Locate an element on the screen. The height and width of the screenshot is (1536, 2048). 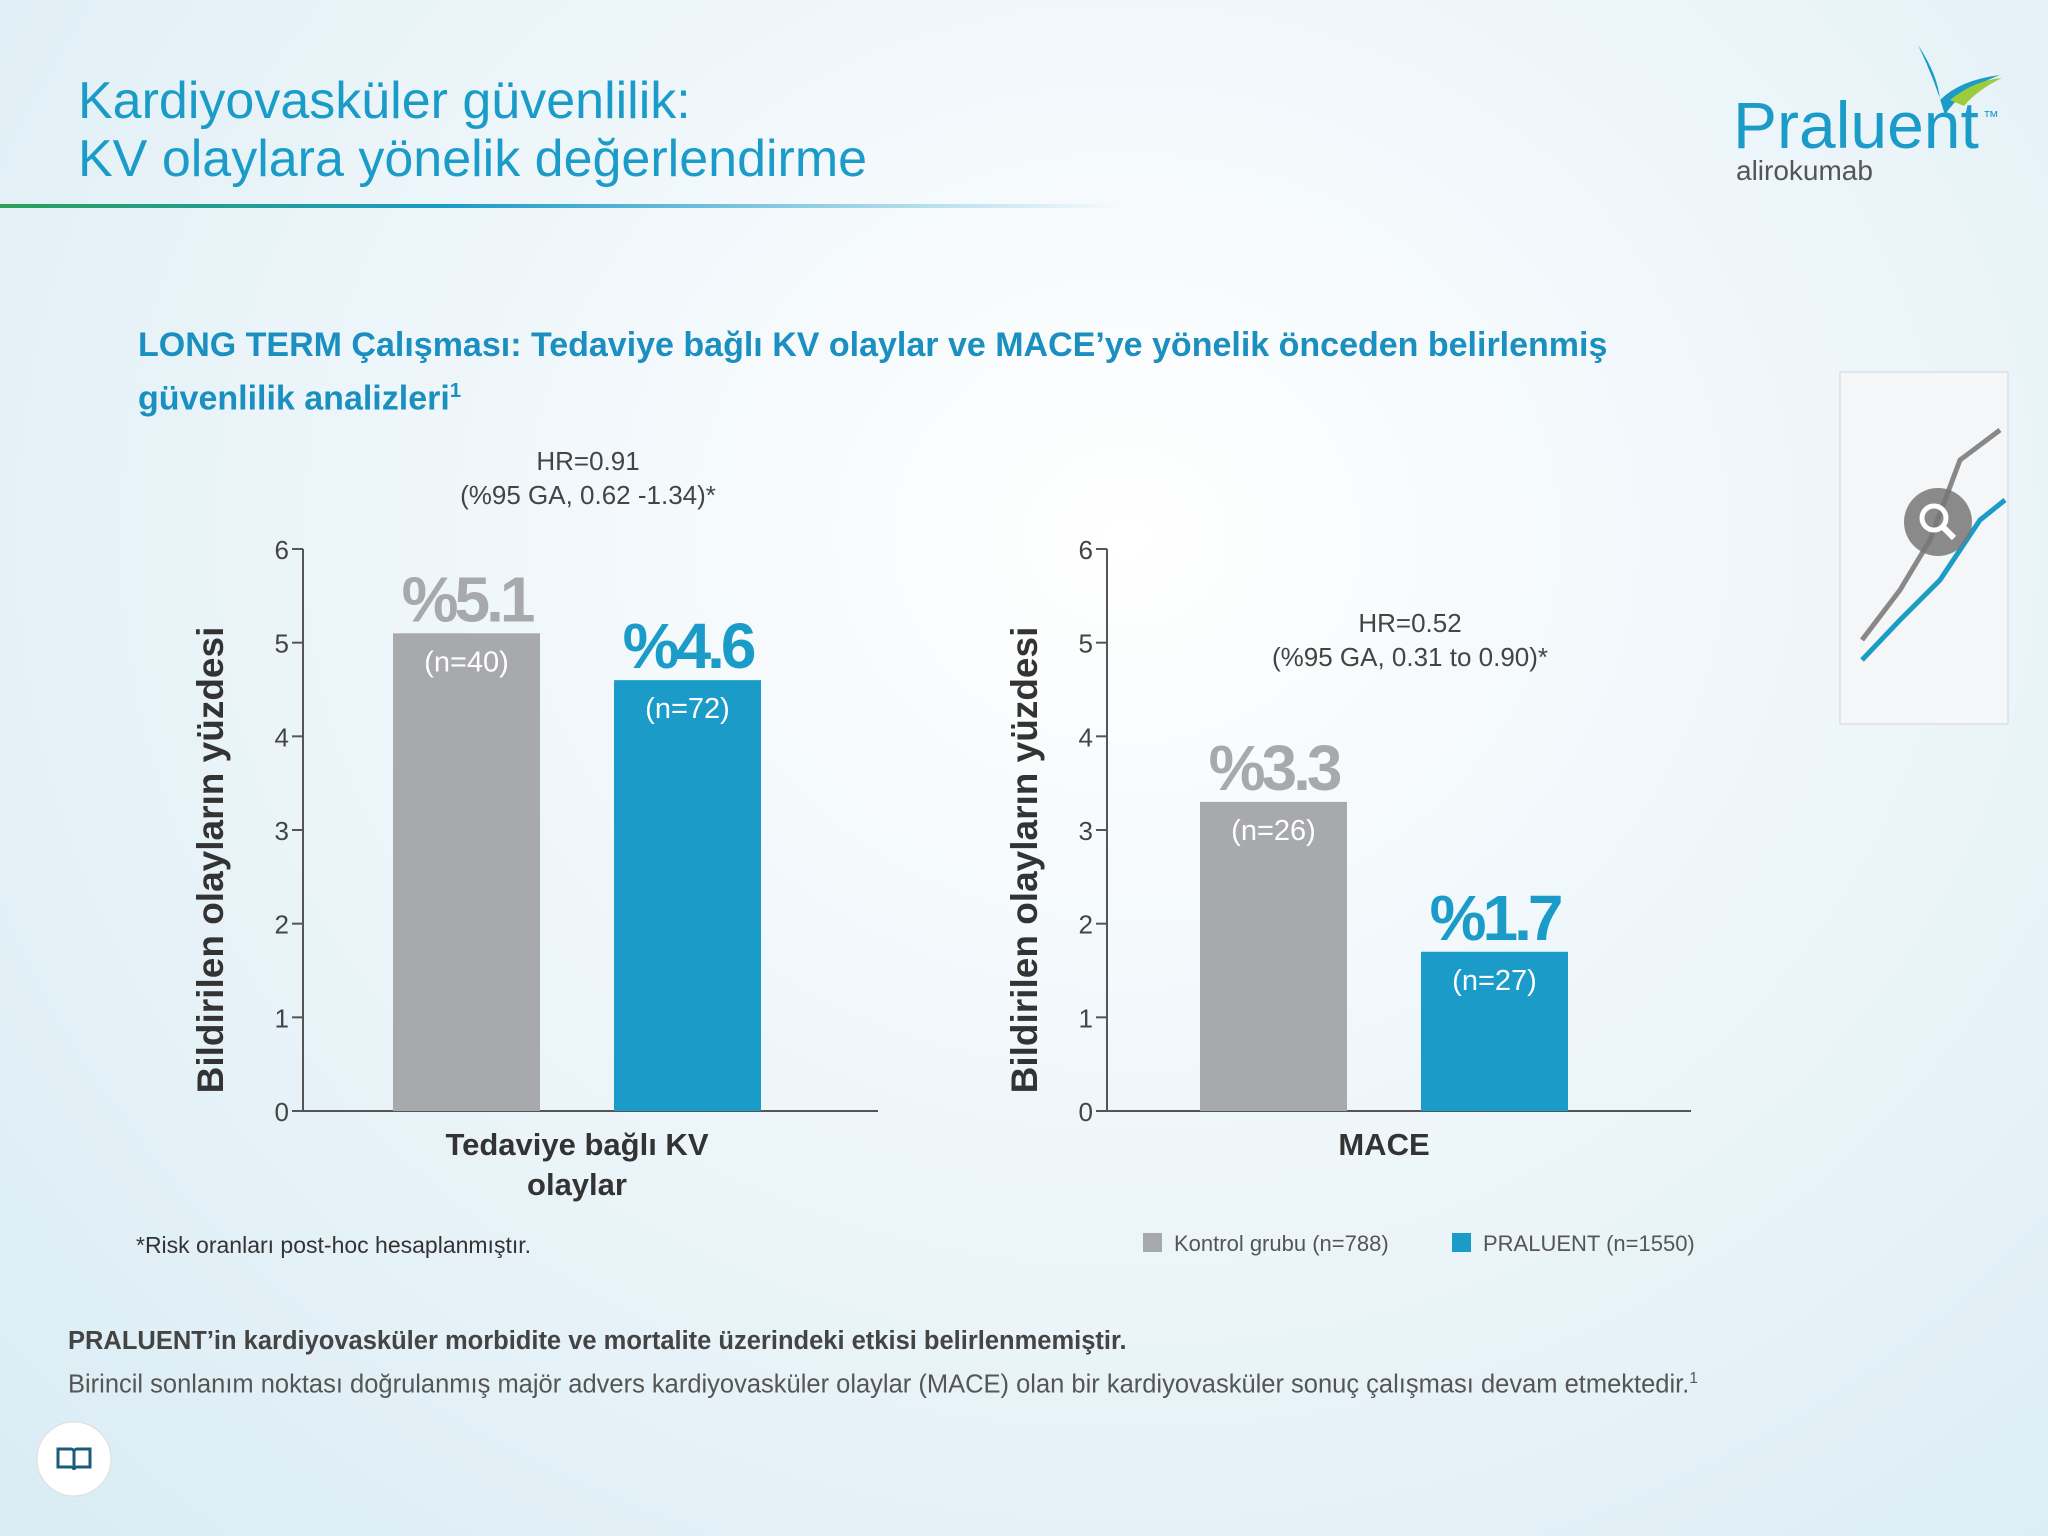
annotation: (%95 GA, 0.62 -1.34)* is located at coordinates (588, 495).